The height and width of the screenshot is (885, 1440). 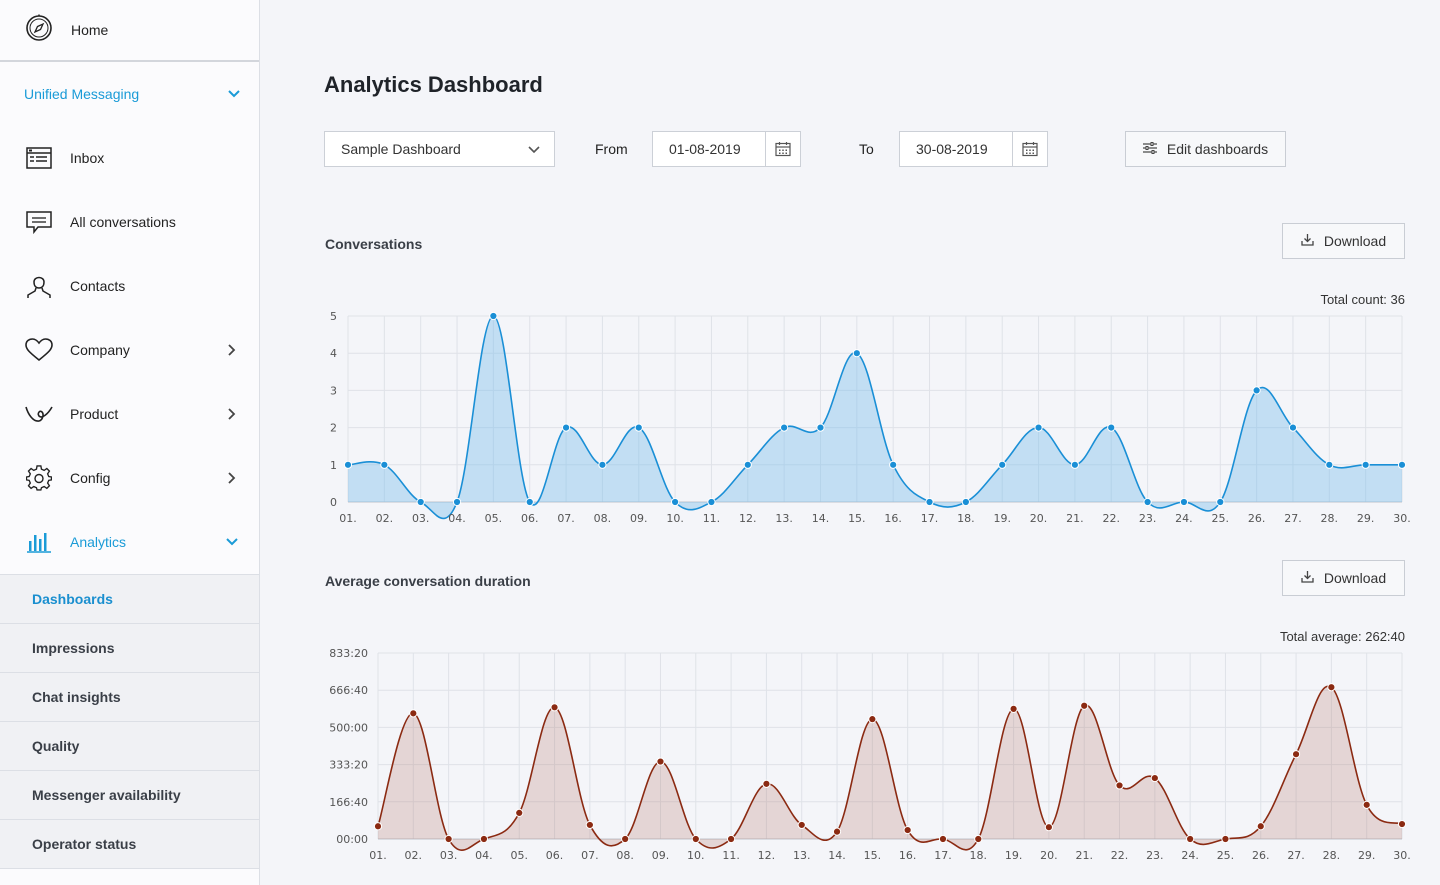 What do you see at coordinates (401, 149) in the screenshot?
I see `dashboard-select-value: Sample Dashboard` at bounding box center [401, 149].